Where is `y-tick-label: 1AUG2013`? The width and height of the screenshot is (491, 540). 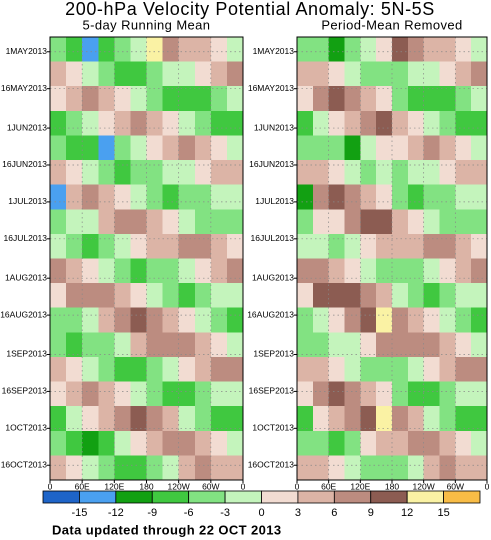
y-tick-label: 1AUG2013 is located at coordinates (26, 277).